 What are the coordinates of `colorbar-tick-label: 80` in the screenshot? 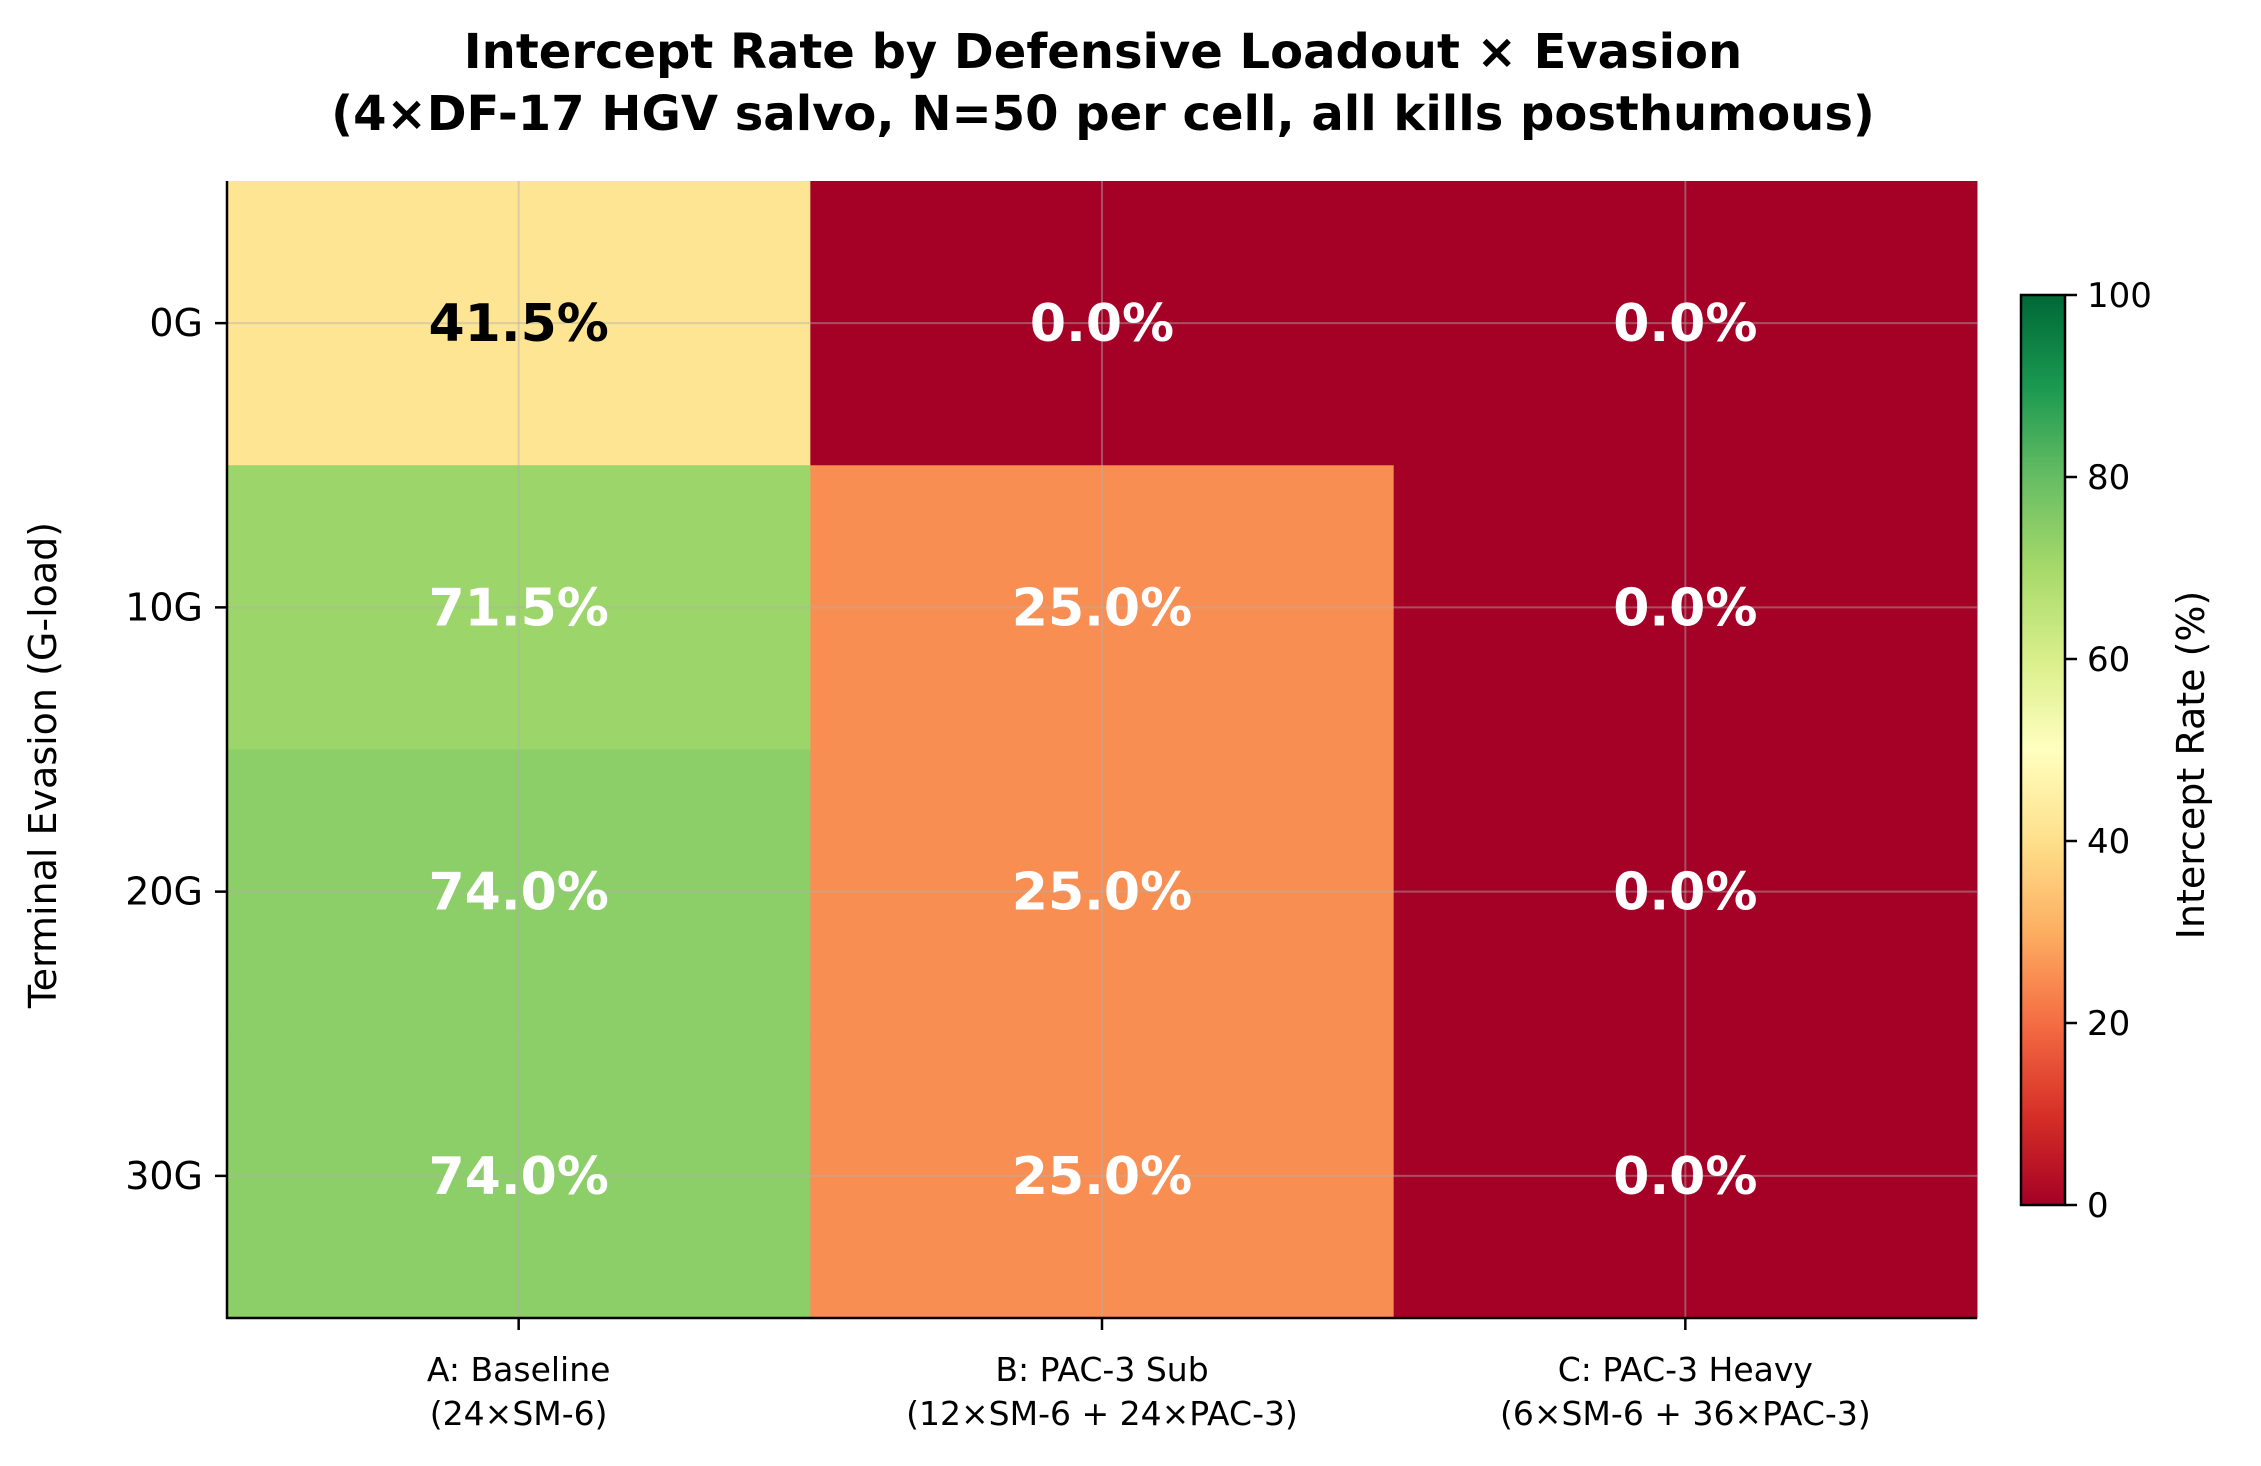 It's located at (2108, 478).